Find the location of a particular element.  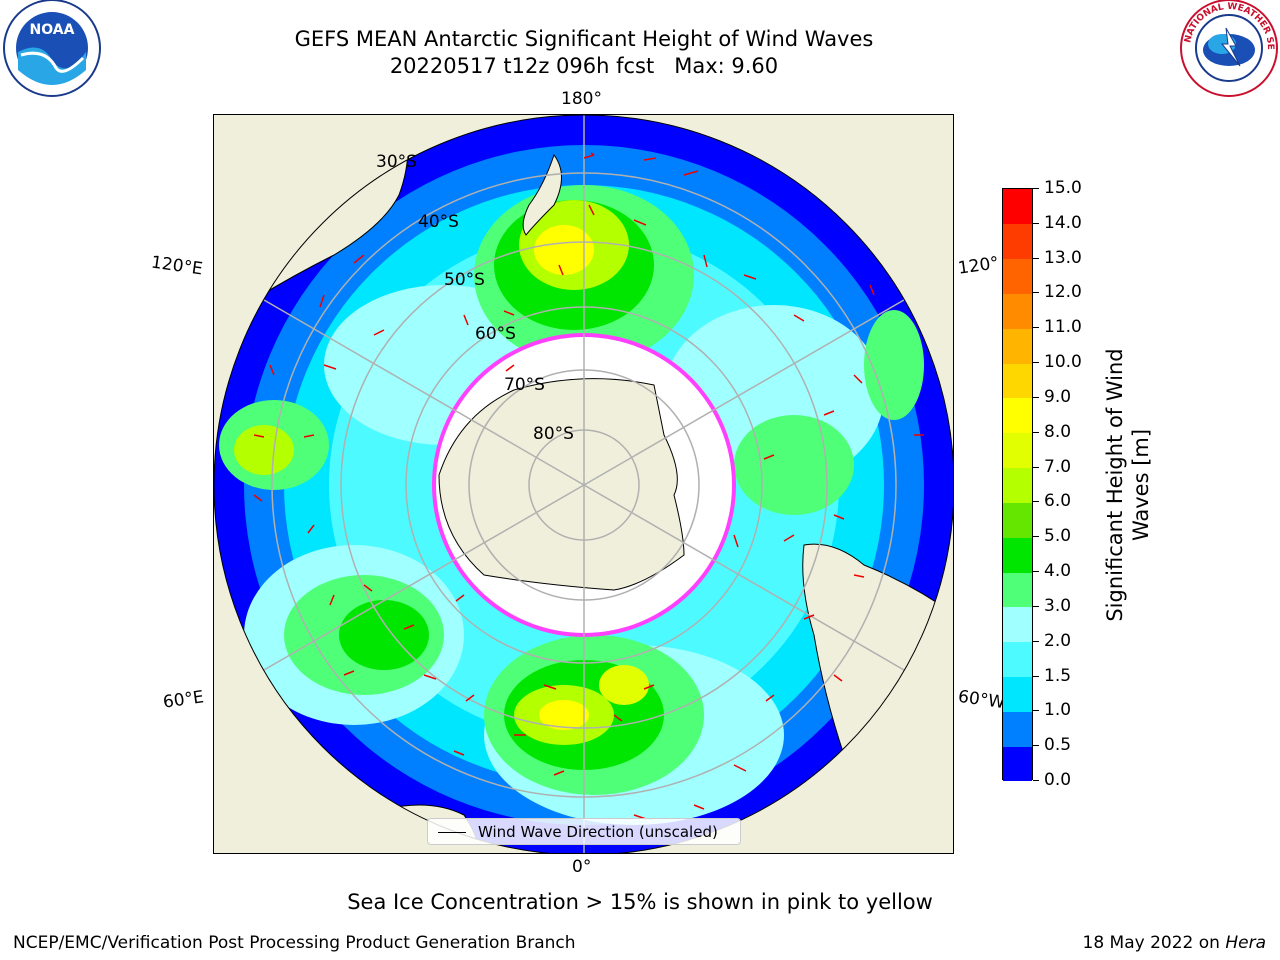

footer-date-text: 18 May 2022 on is located at coordinates (1154, 943).